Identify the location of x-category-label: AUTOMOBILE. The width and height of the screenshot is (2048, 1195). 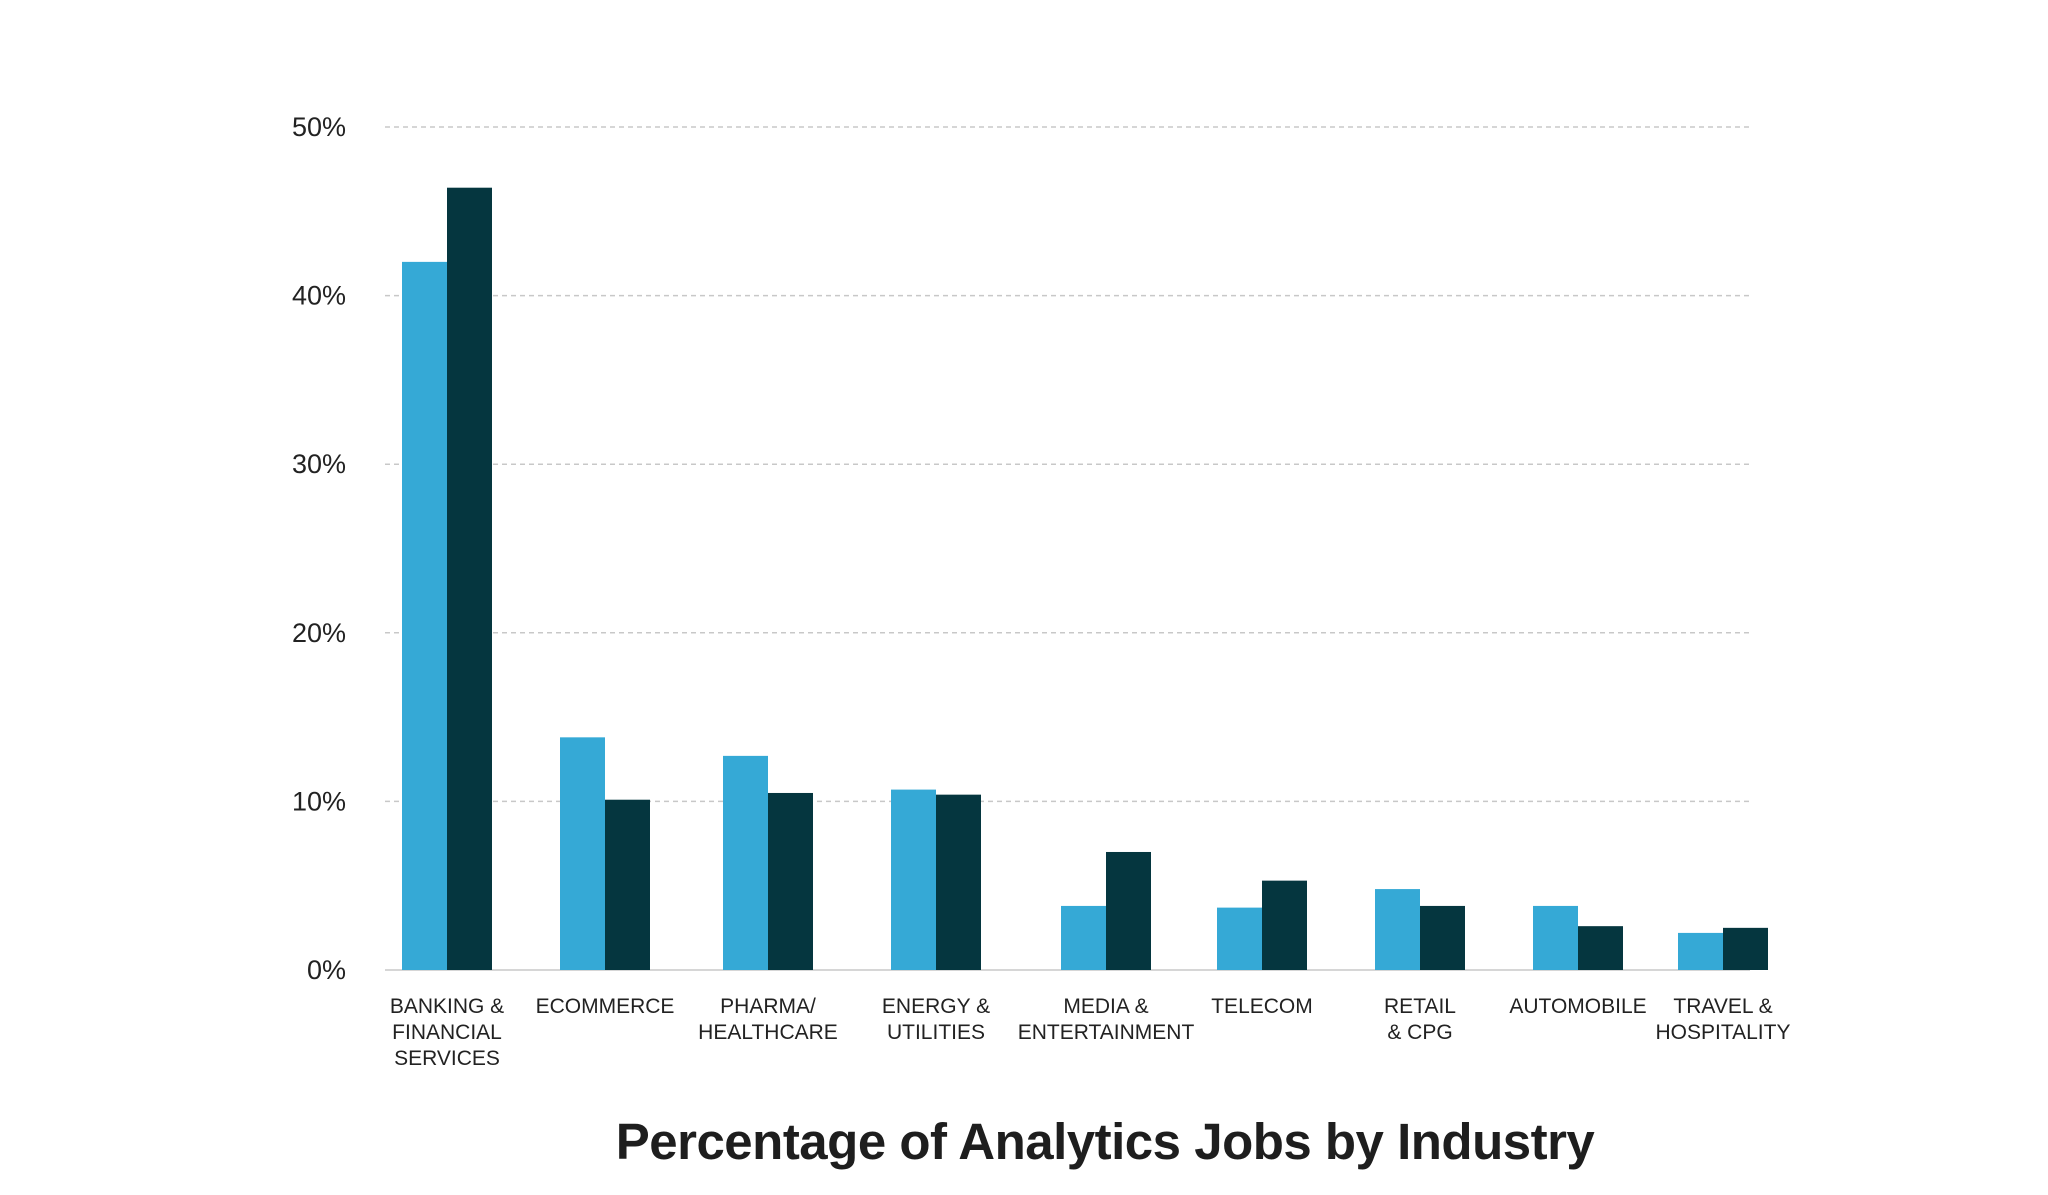
(1577, 1006).